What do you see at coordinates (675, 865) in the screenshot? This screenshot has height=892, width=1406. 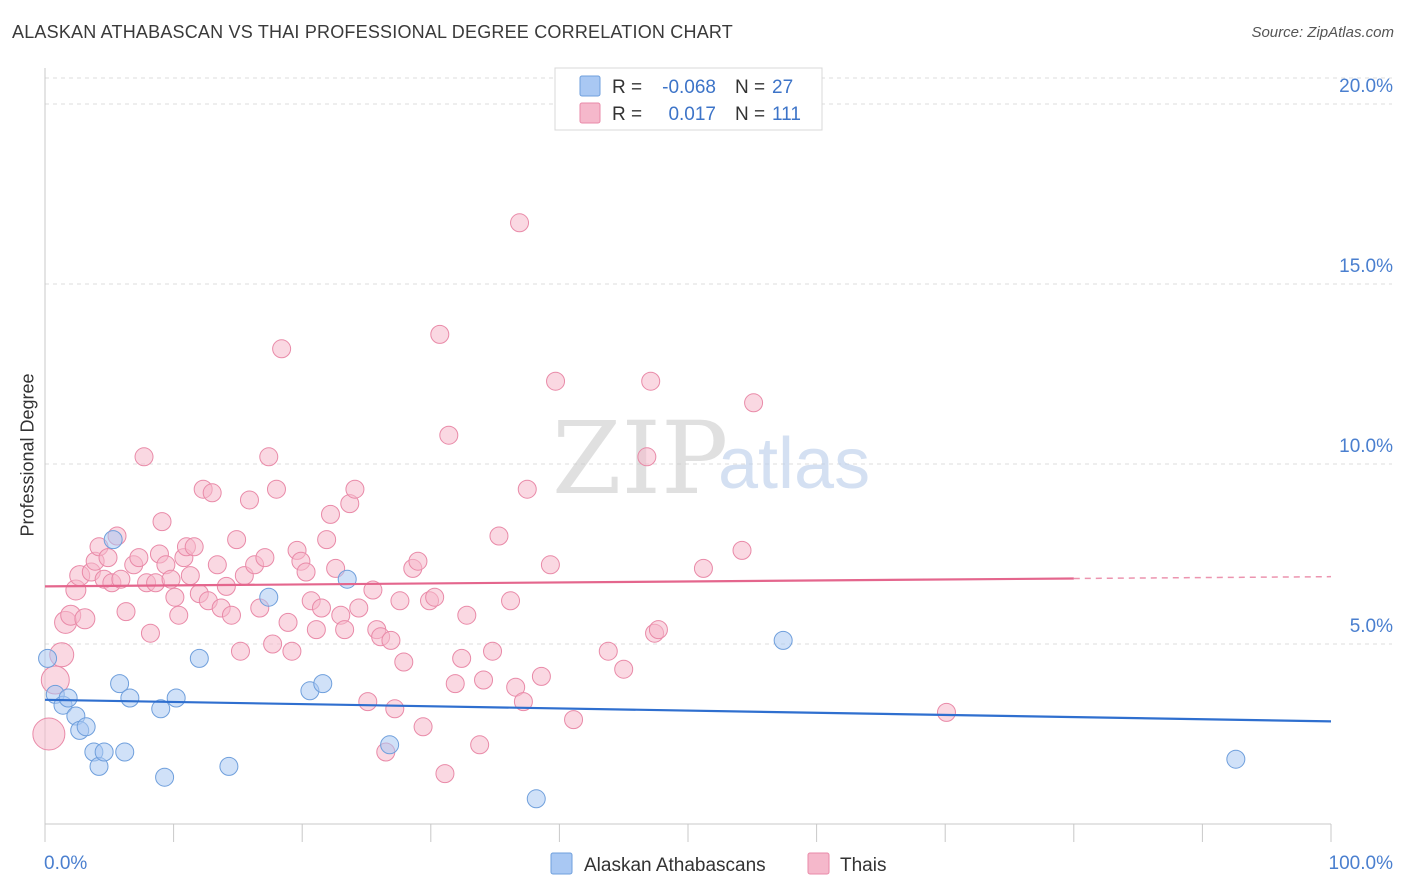 I see `legend-label-athabascan: Alaskan Athabascans` at bounding box center [675, 865].